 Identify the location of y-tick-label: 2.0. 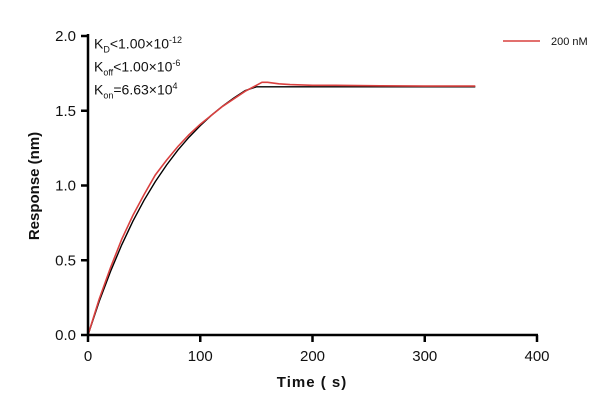
(65, 36).